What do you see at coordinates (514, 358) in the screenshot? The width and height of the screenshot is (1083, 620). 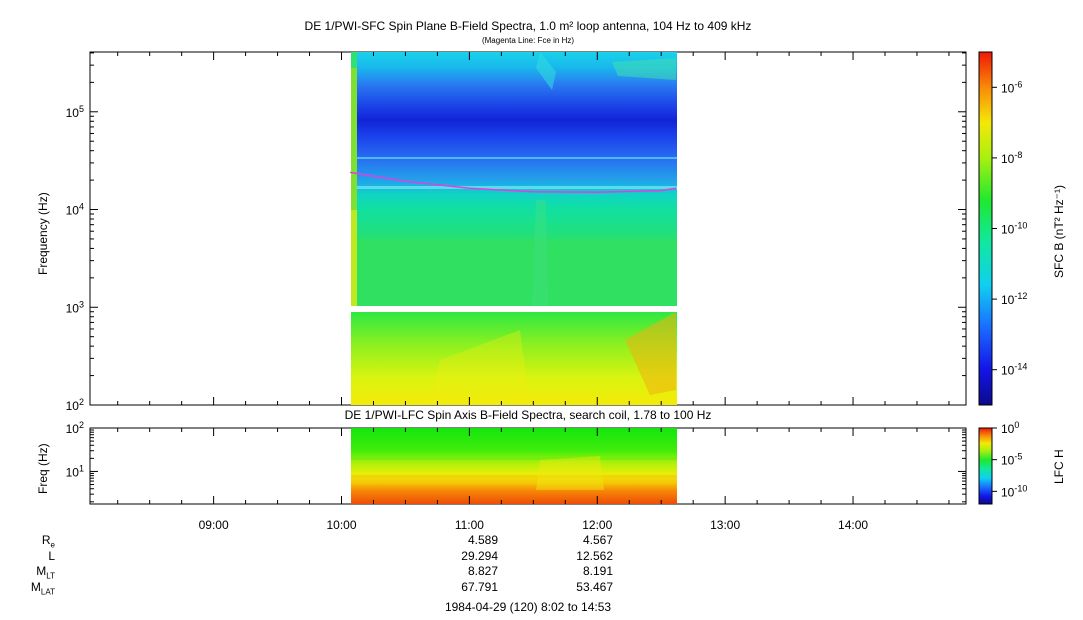 I see `sfc-low-band` at bounding box center [514, 358].